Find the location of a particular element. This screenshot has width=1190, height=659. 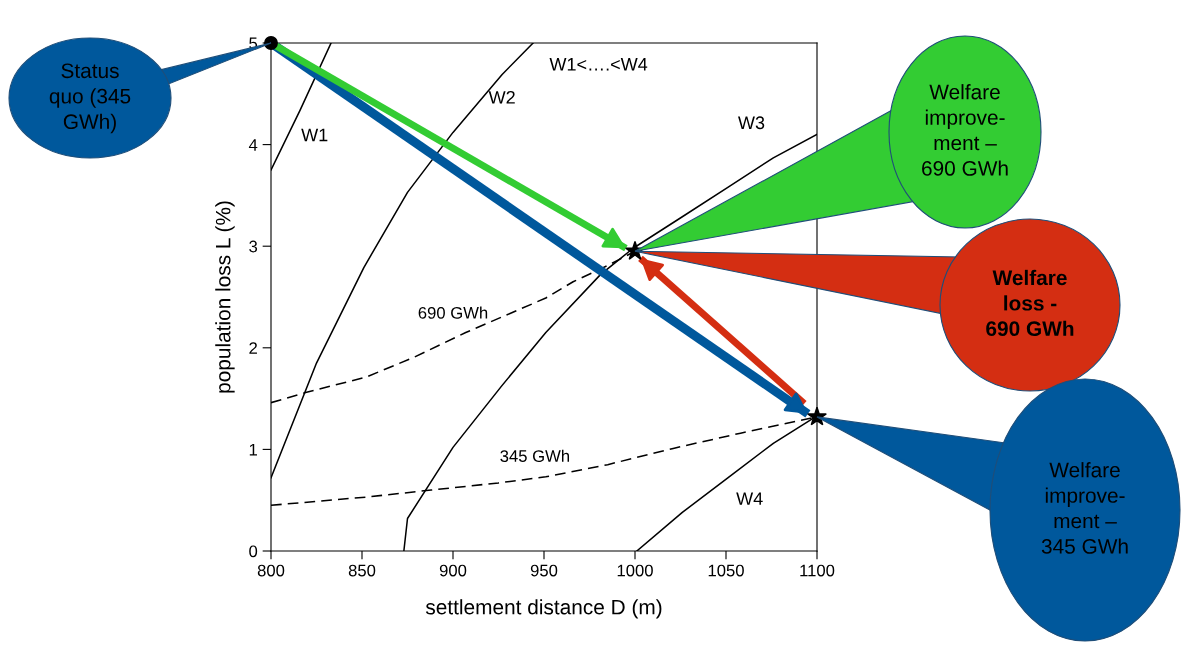

series-label: W2 is located at coordinates (501, 97).